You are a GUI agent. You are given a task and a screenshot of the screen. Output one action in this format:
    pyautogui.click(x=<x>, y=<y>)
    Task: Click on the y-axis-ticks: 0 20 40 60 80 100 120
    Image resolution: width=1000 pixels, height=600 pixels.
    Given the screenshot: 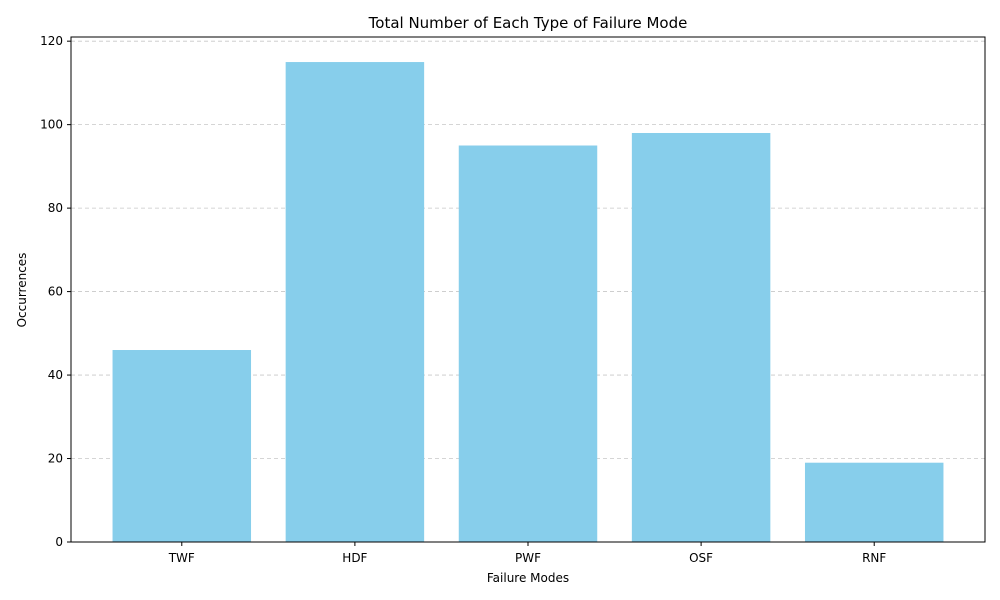 What is the action you would take?
    pyautogui.click(x=55, y=291)
    